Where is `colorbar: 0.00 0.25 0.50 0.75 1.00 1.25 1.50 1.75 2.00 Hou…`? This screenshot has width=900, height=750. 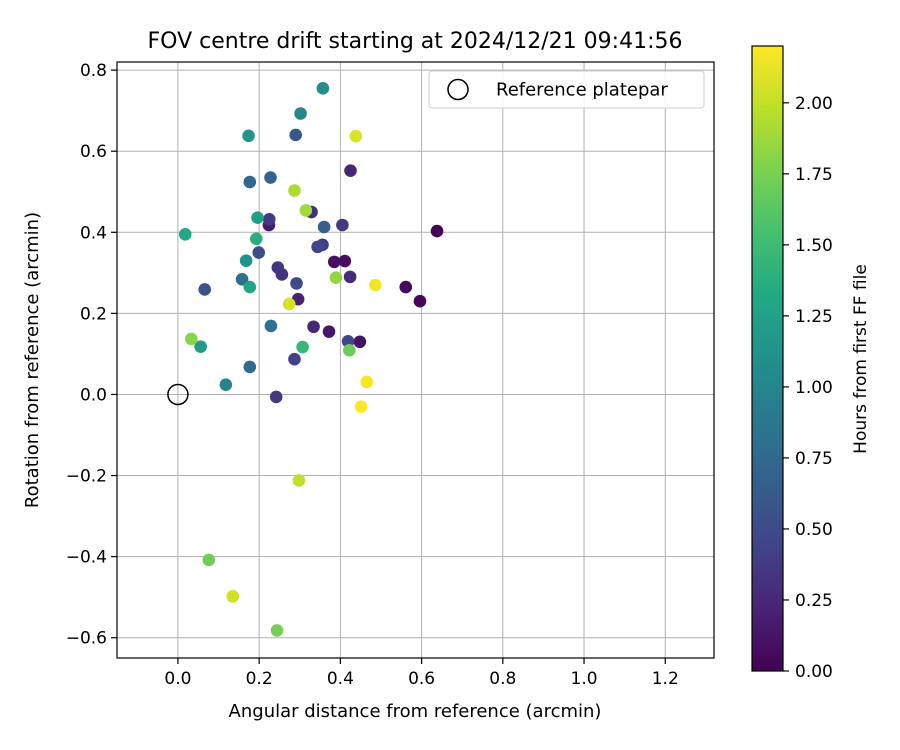 colorbar: 0.00 0.25 0.50 0.75 1.00 1.25 1.50 1.75 2.00 Hou… is located at coordinates (811, 363).